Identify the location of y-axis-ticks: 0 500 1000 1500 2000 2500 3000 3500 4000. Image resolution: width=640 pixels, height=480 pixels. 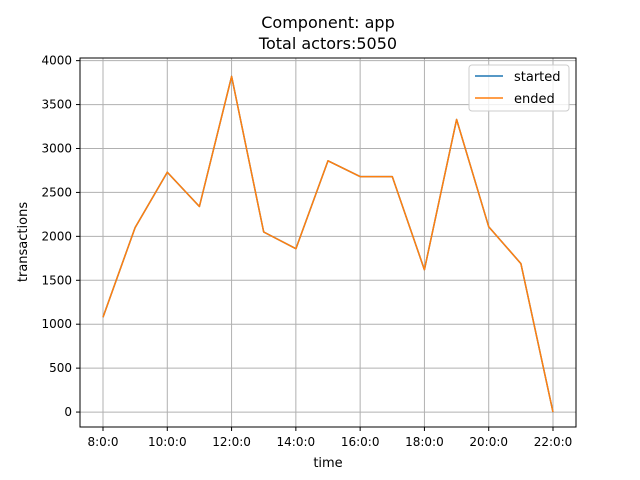
(60, 236).